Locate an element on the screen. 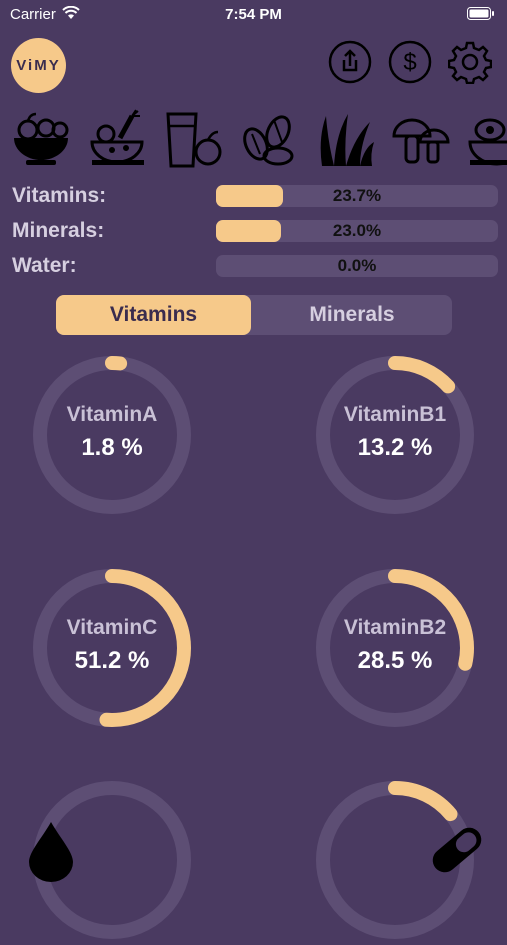  water-drop-icon is located at coordinates (51, 852).